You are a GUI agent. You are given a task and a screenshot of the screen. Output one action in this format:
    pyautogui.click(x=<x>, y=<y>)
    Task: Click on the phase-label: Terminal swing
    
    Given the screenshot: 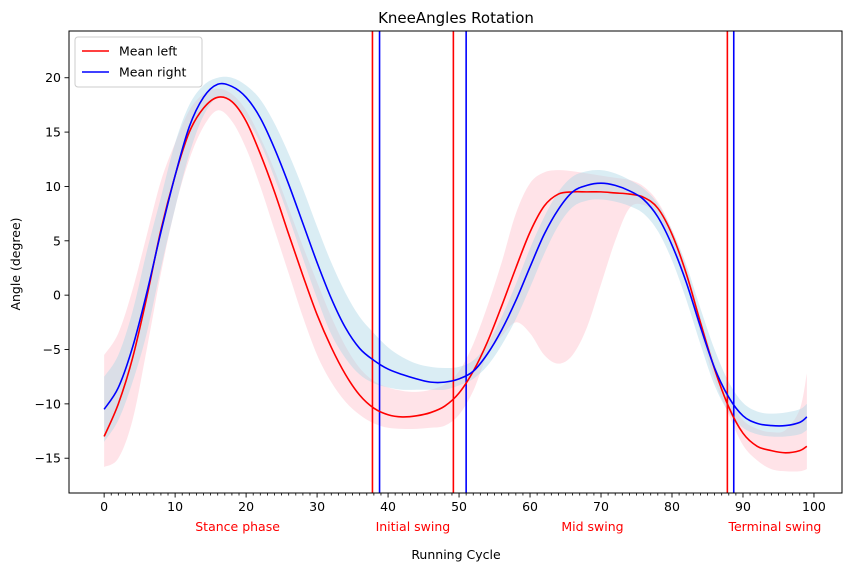 What is the action you would take?
    pyautogui.click(x=774, y=526)
    